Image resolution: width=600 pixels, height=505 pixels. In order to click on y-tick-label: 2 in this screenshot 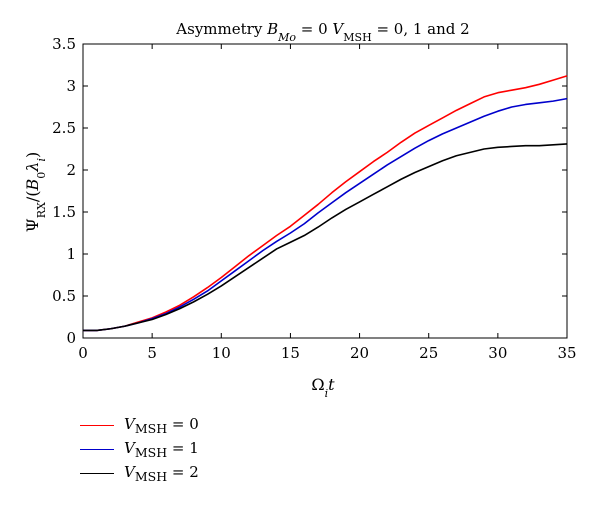, I will do `click(71, 170)`.